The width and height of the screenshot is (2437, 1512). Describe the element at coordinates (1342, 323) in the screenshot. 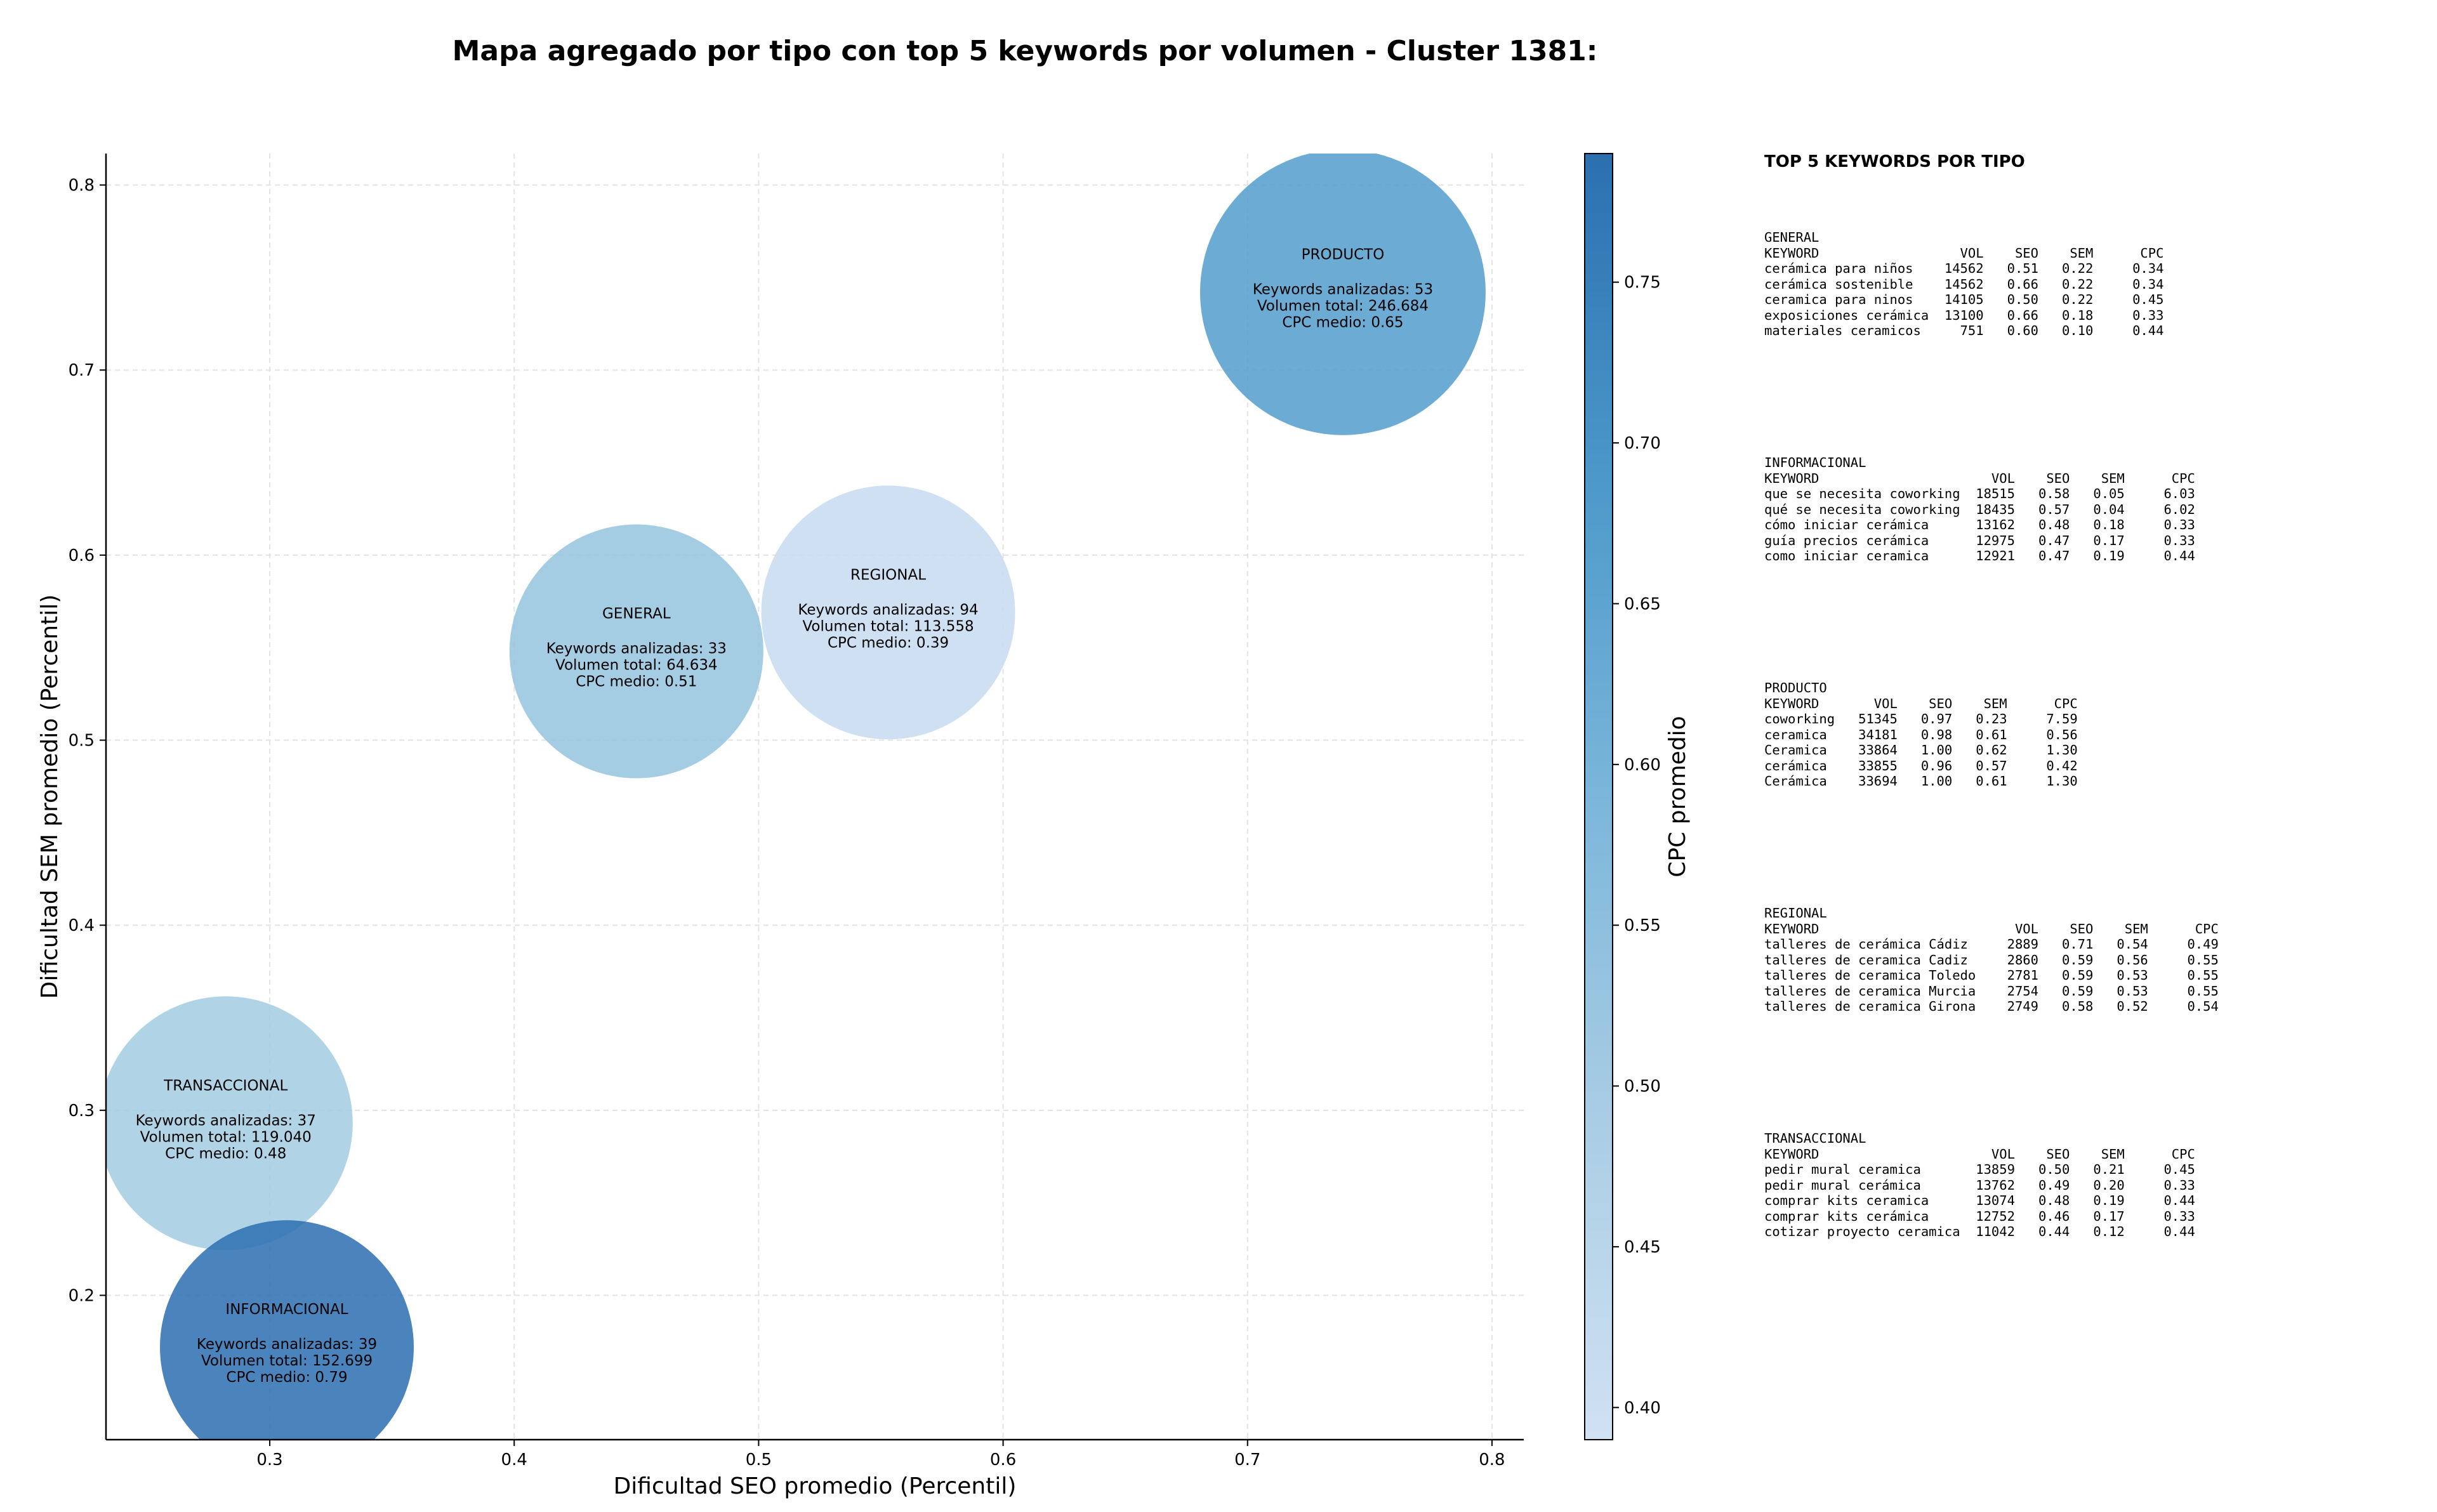

I see `bubble-stat-producto: CPC medio: 0.65` at that location.